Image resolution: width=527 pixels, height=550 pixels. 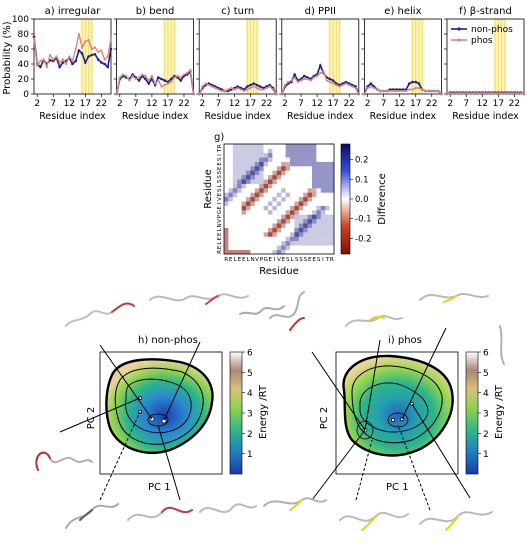 I want to click on panel-i-colorbar, so click(x=472, y=413).